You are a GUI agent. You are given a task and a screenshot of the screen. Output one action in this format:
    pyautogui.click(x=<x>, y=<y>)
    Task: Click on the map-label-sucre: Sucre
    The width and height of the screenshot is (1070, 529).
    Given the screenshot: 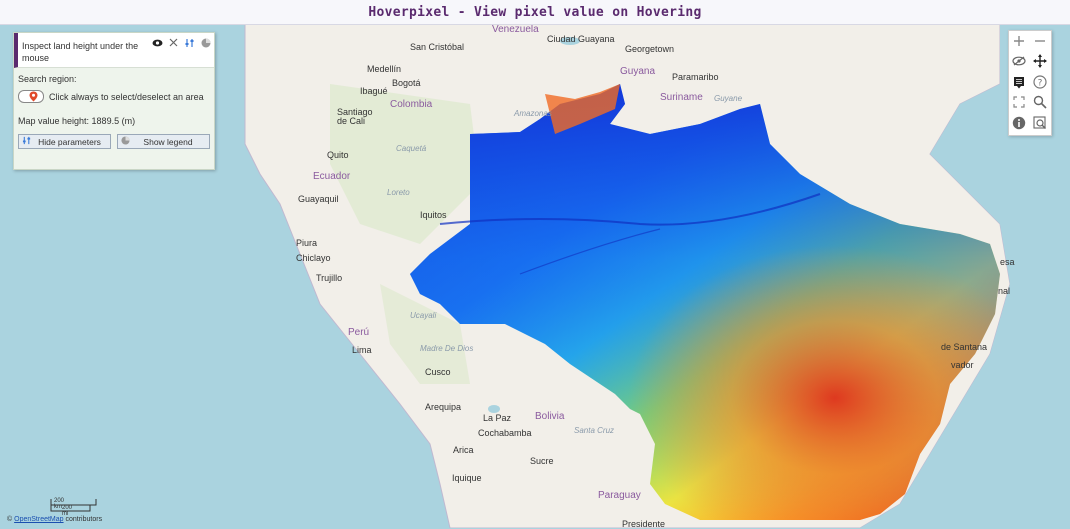 What is the action you would take?
    pyautogui.click(x=542, y=461)
    